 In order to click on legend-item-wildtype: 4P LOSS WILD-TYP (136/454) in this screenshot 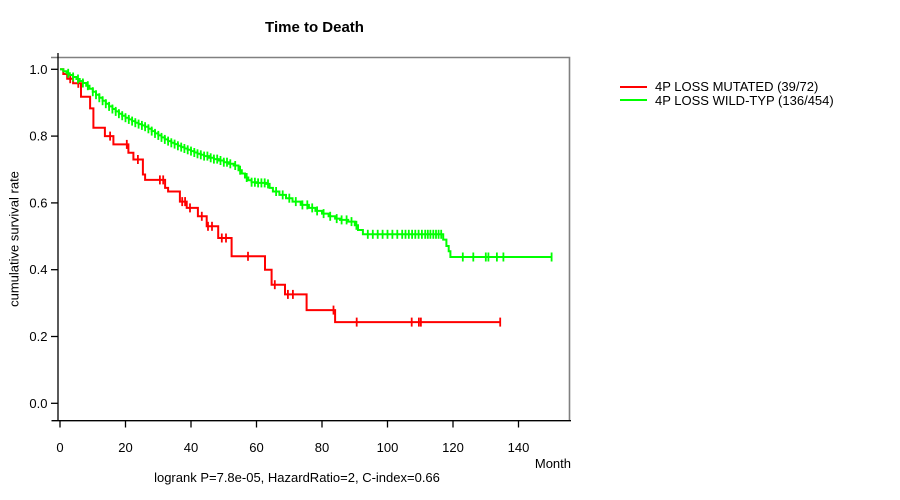, I will do `click(727, 100)`.